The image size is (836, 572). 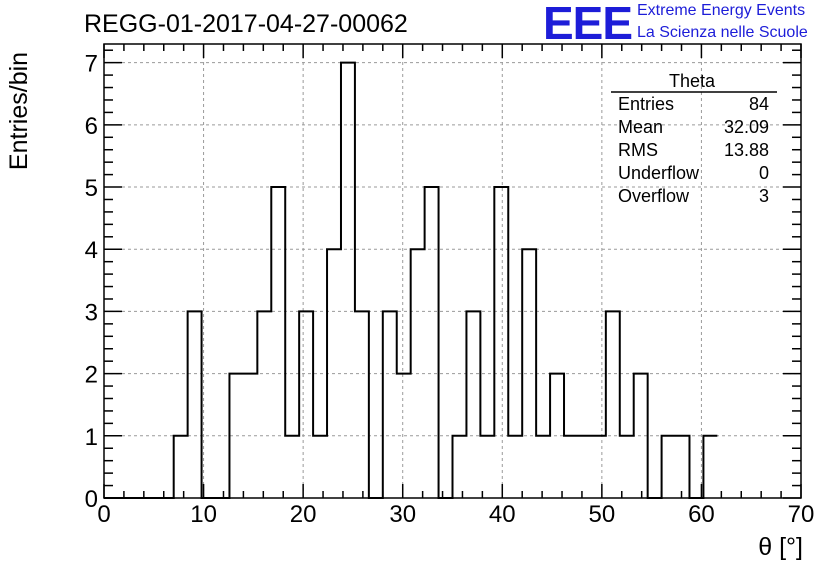 What do you see at coordinates (303, 514) in the screenshot?
I see `x-tick-label: 20` at bounding box center [303, 514].